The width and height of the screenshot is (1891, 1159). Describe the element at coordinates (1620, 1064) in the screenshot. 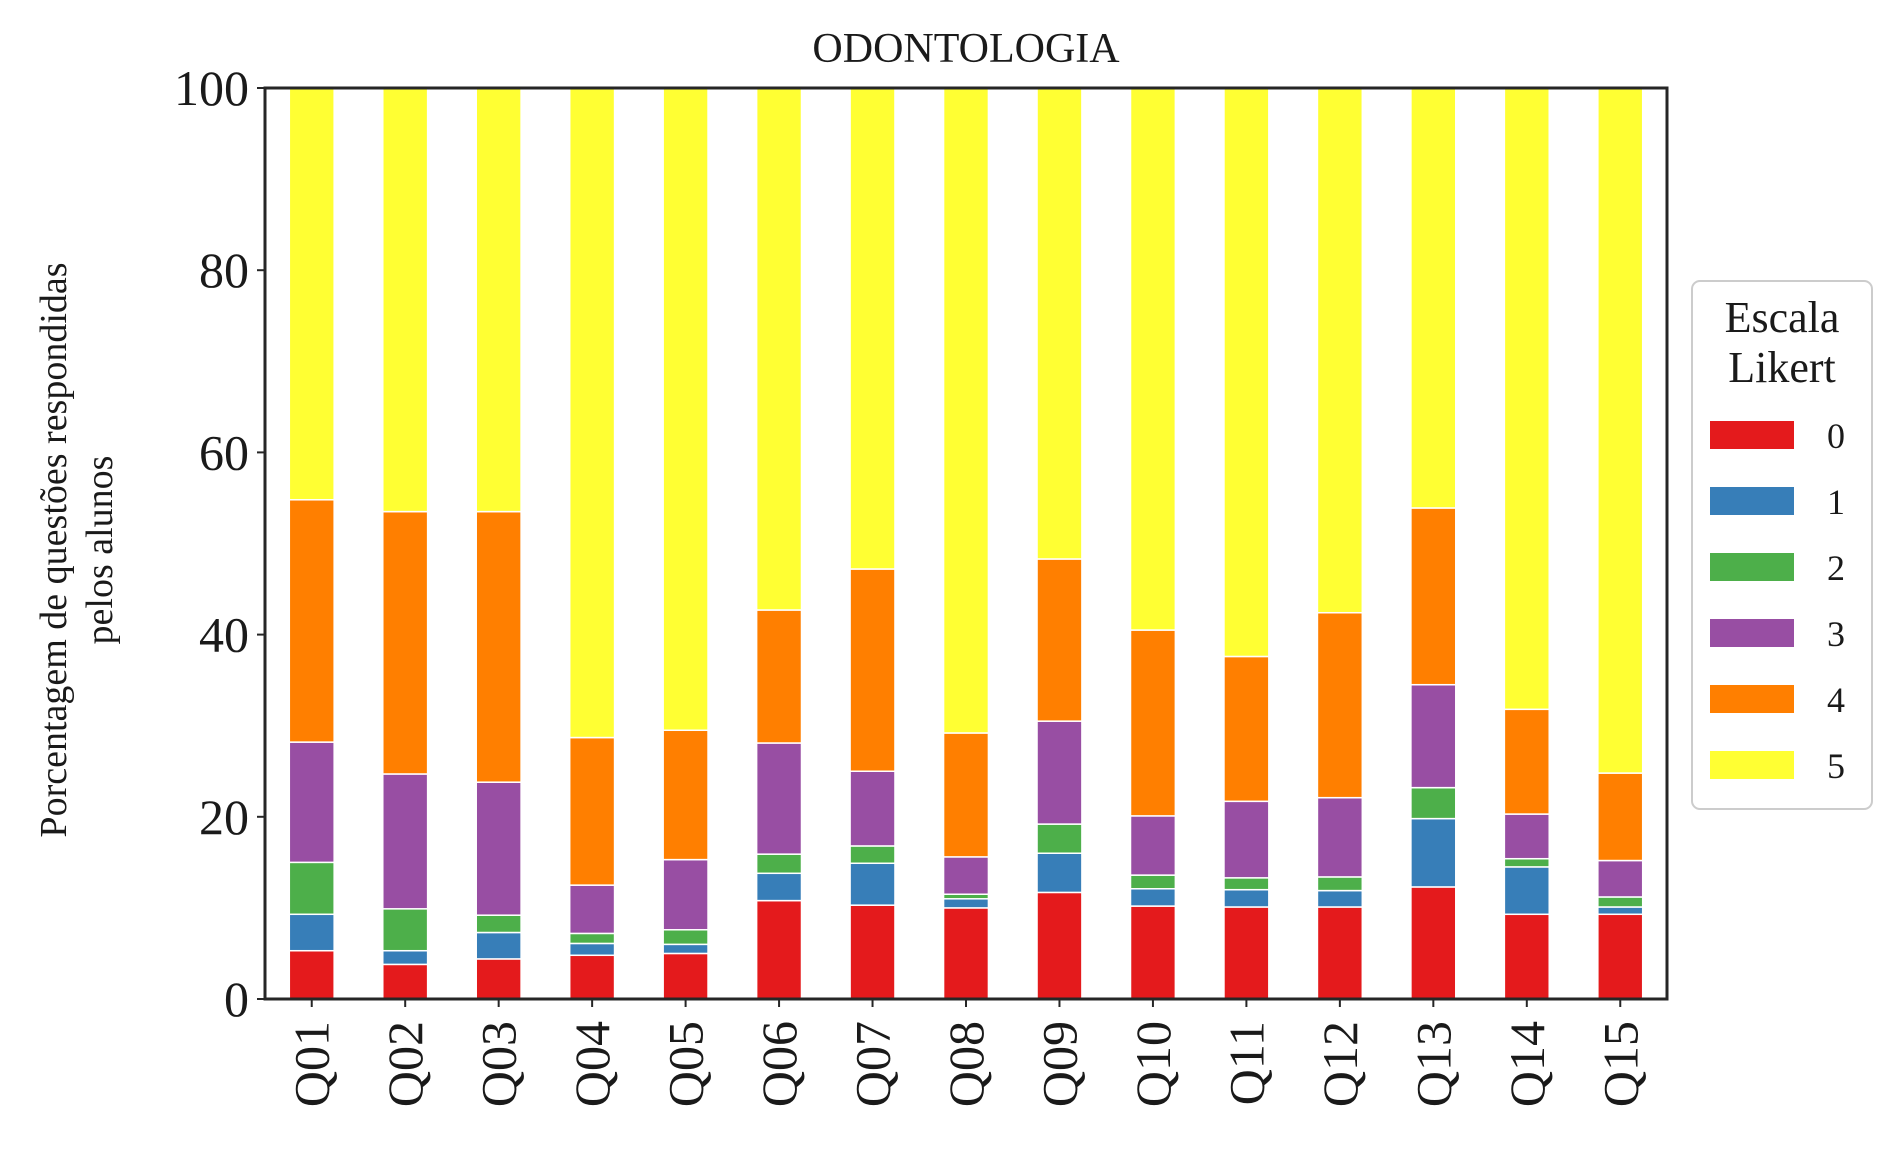

I see `x-tick-label: Q15` at that location.